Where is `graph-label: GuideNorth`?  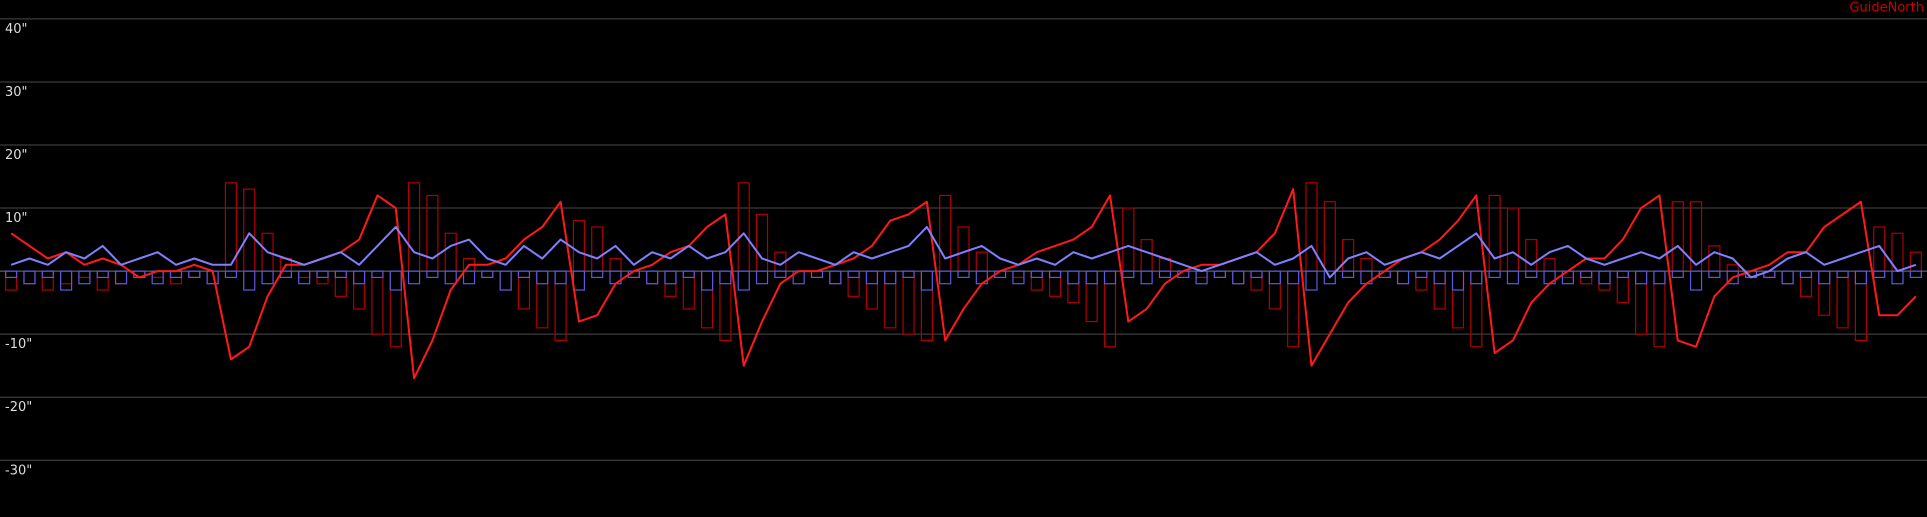
graph-label: GuideNorth is located at coordinates (1886, 8).